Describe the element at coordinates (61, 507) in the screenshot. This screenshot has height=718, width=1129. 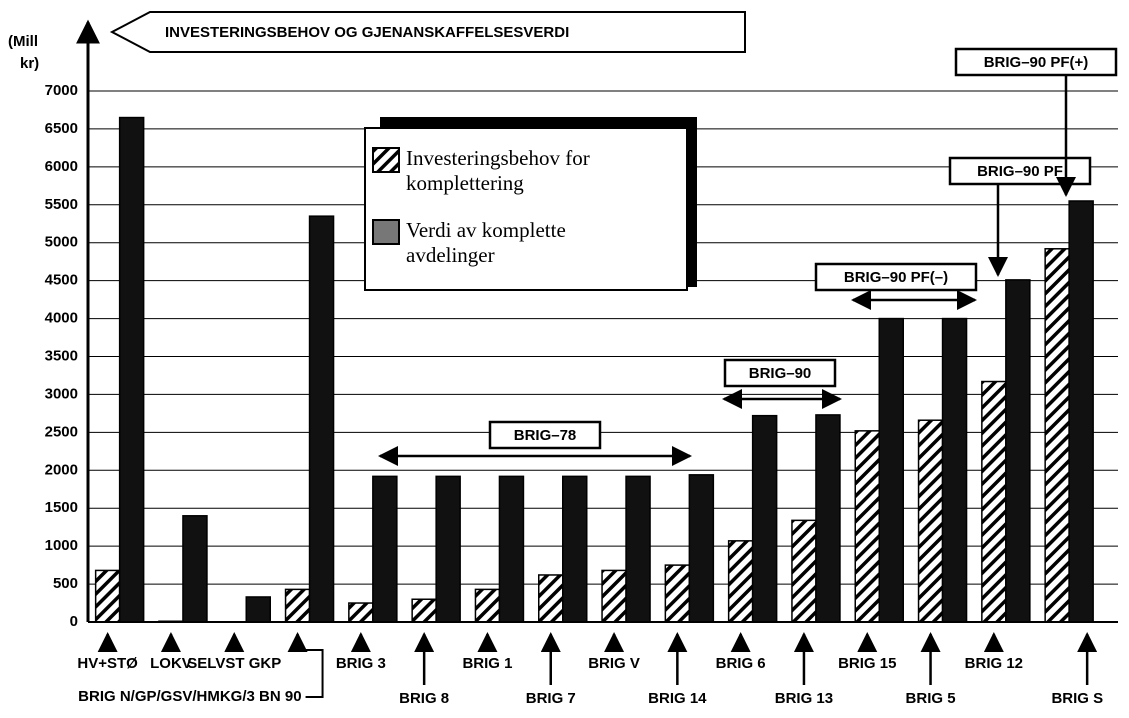
I see `y-tick-label: 1500` at that location.